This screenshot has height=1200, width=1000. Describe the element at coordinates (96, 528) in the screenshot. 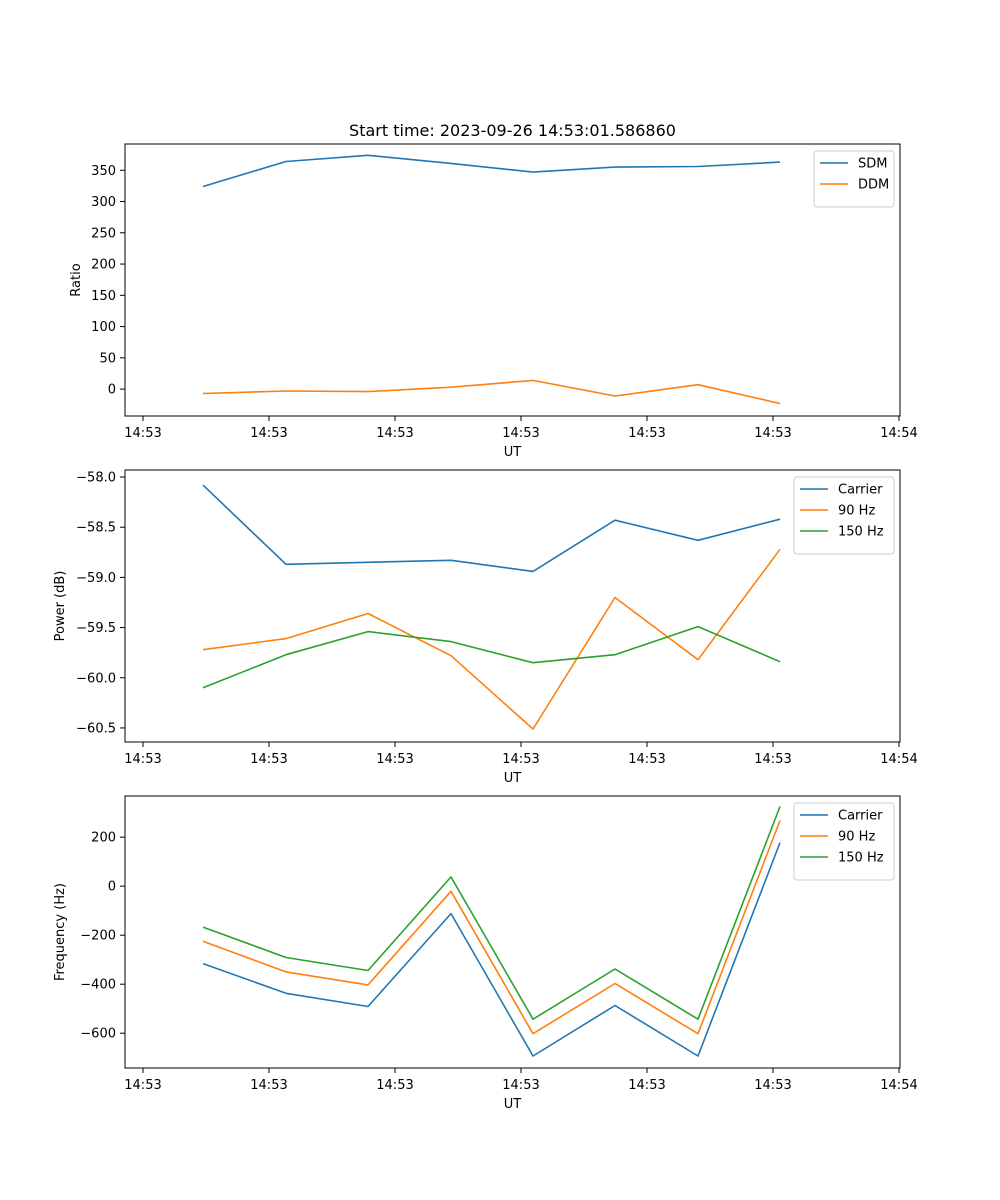

I see `y-tick-label: −58.5` at that location.